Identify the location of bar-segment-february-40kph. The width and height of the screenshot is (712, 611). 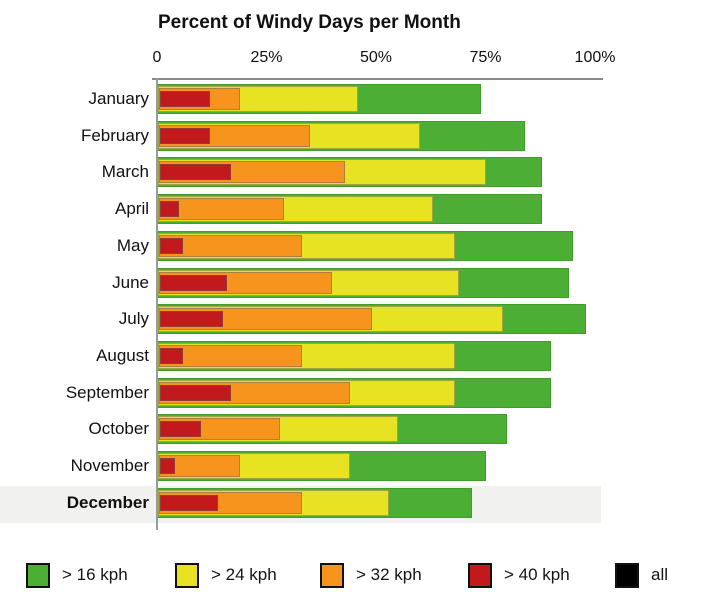
(185, 135).